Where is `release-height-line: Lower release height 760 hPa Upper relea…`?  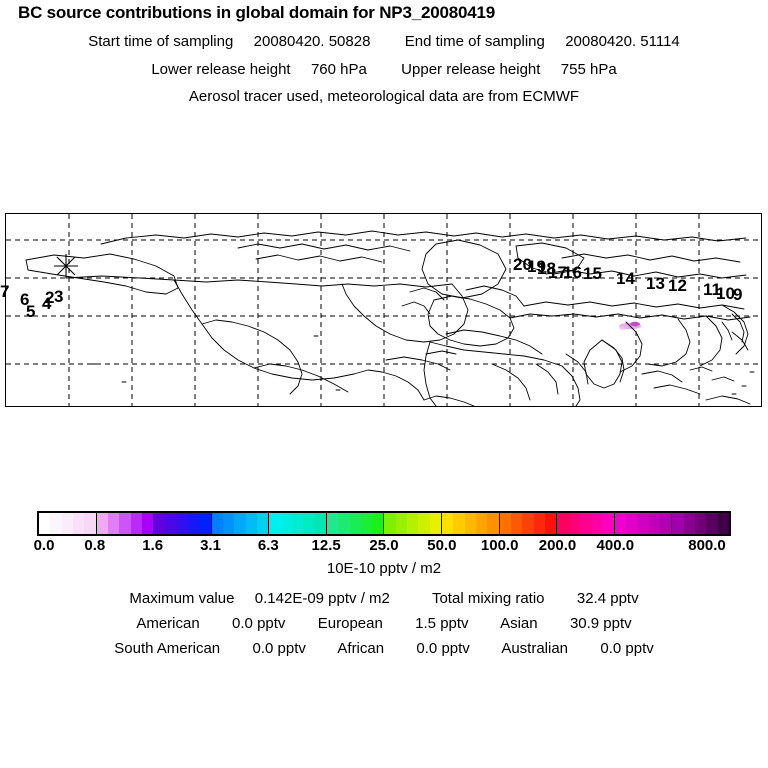
release-height-line: Lower release height 760 hPa Upper relea… is located at coordinates (384, 69).